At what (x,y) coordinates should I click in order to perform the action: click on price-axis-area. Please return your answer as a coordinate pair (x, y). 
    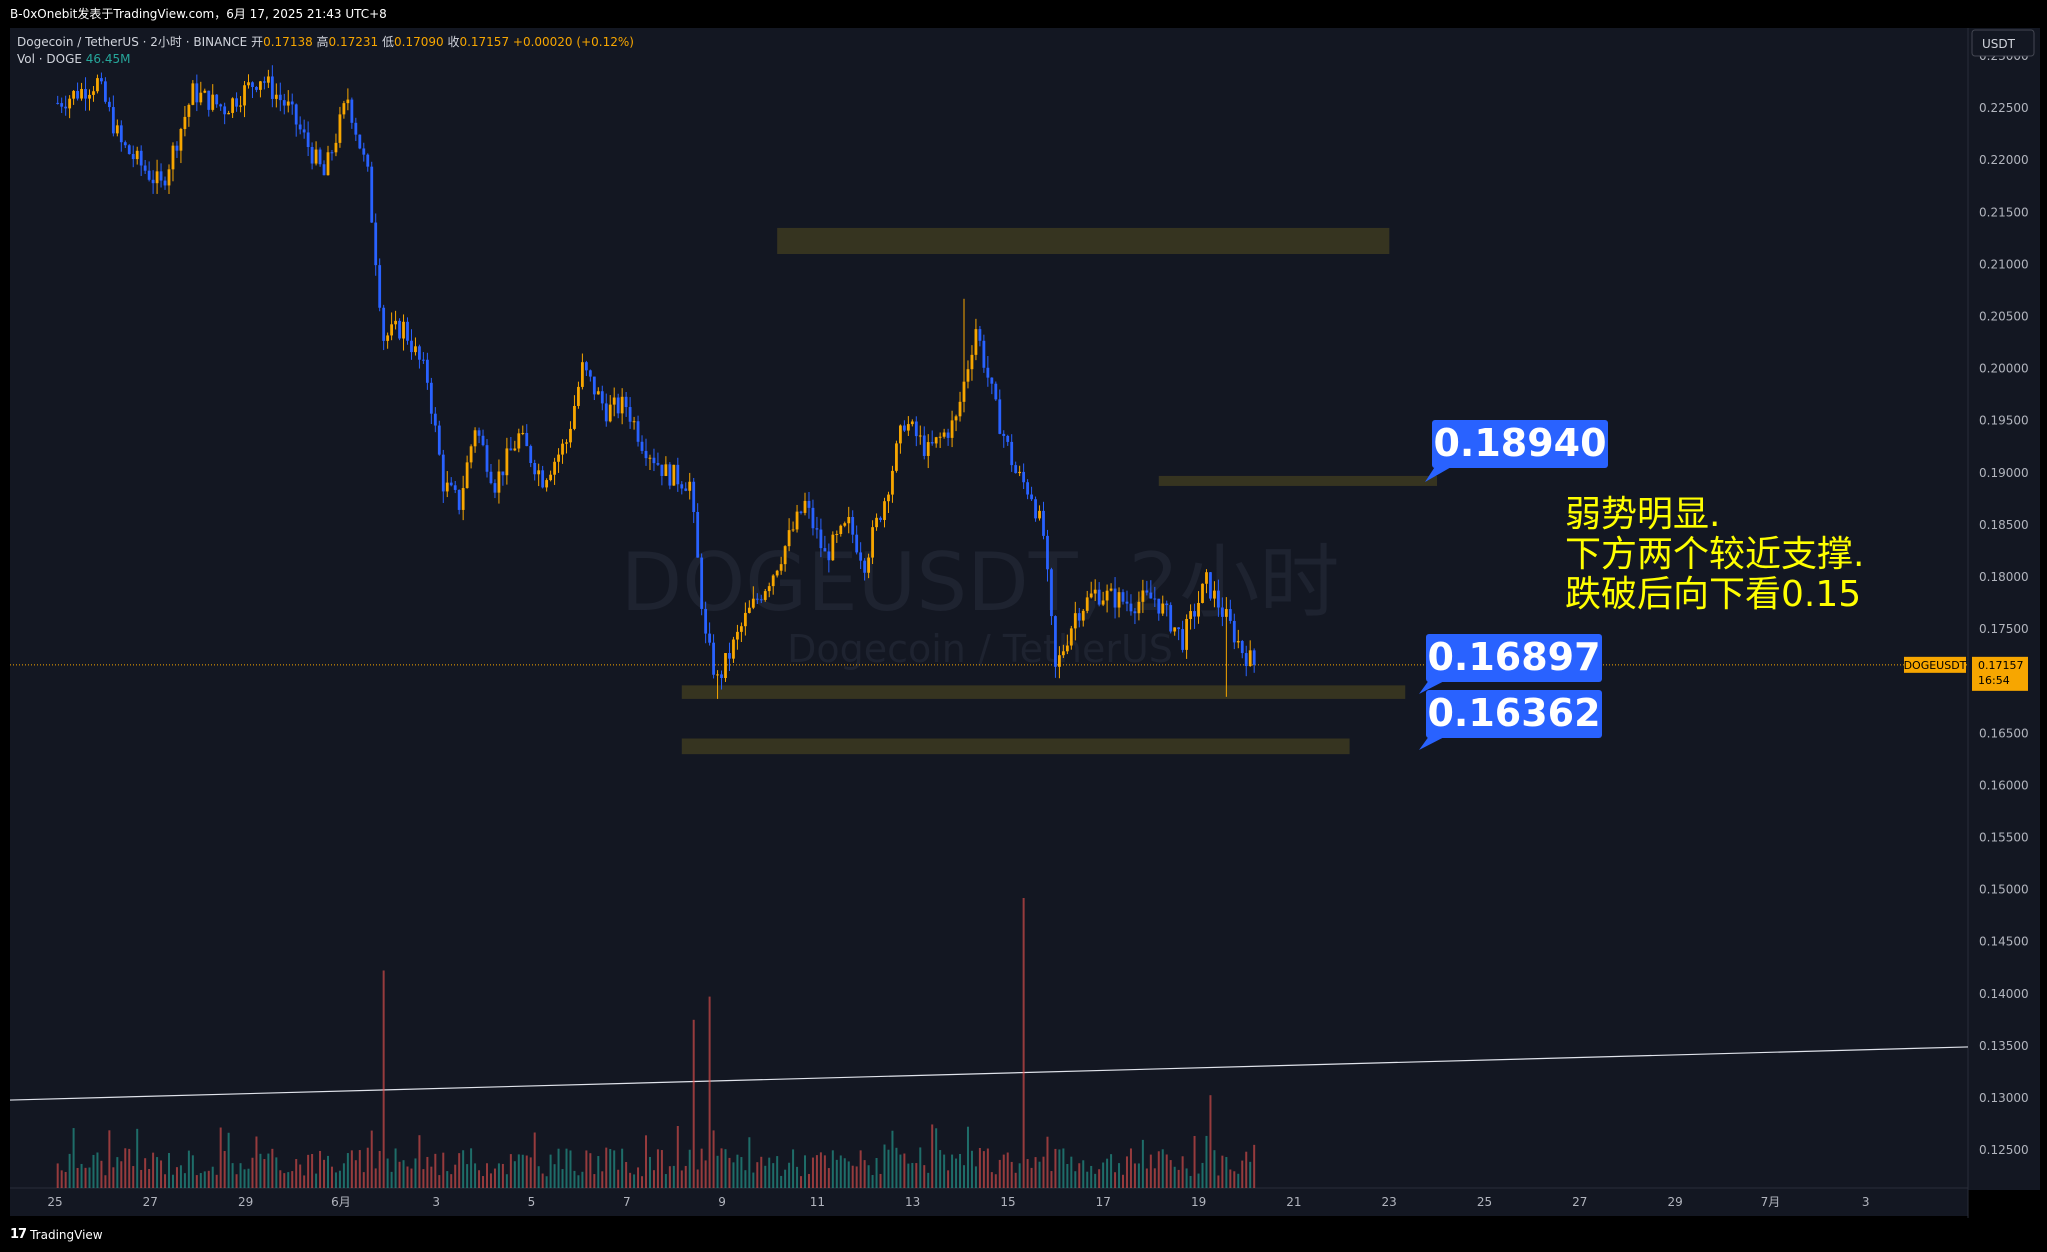
    Looking at the image, I should click on (2004, 609).